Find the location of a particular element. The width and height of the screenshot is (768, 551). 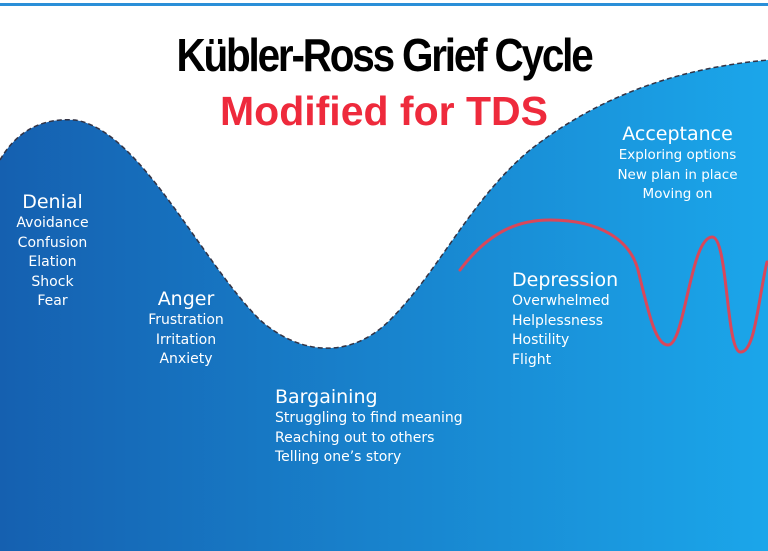

stage-item: Frustration is located at coordinates (186, 320).